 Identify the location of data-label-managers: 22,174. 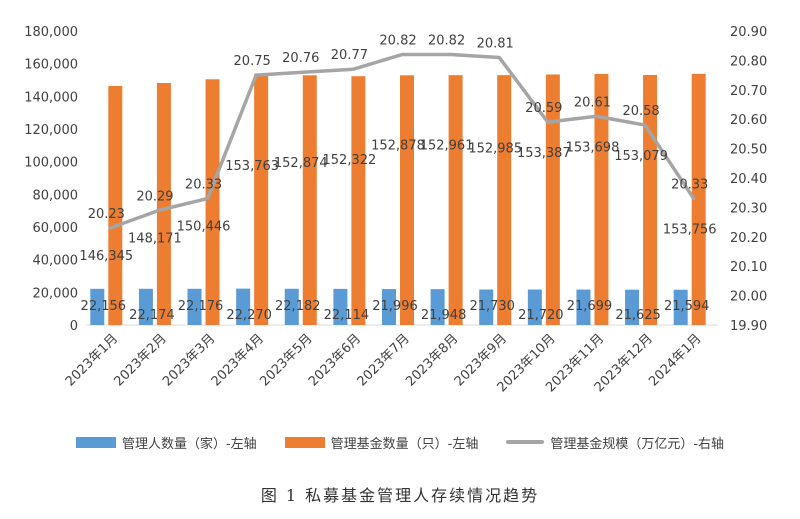
(152, 315).